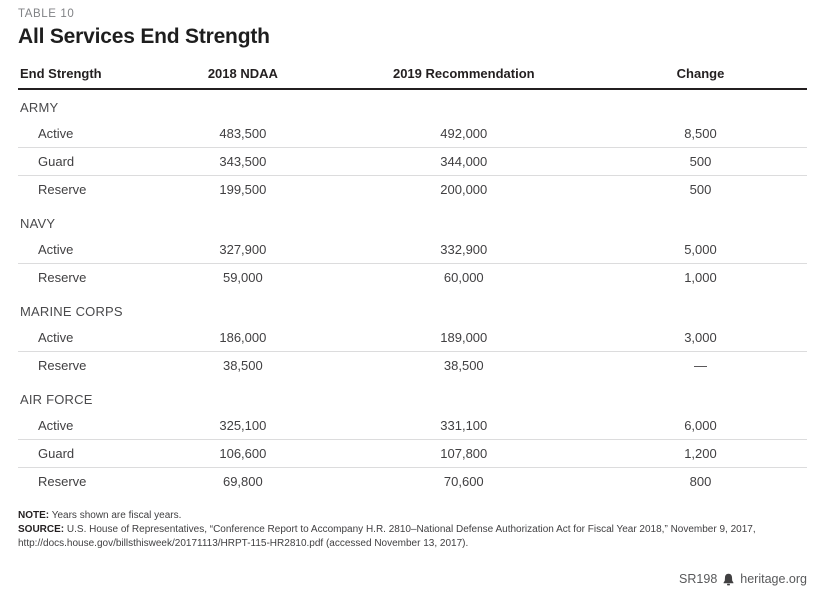  What do you see at coordinates (412, 338) in the screenshot?
I see `table-row-marine-active: Active 186,000 189,000 3,000` at bounding box center [412, 338].